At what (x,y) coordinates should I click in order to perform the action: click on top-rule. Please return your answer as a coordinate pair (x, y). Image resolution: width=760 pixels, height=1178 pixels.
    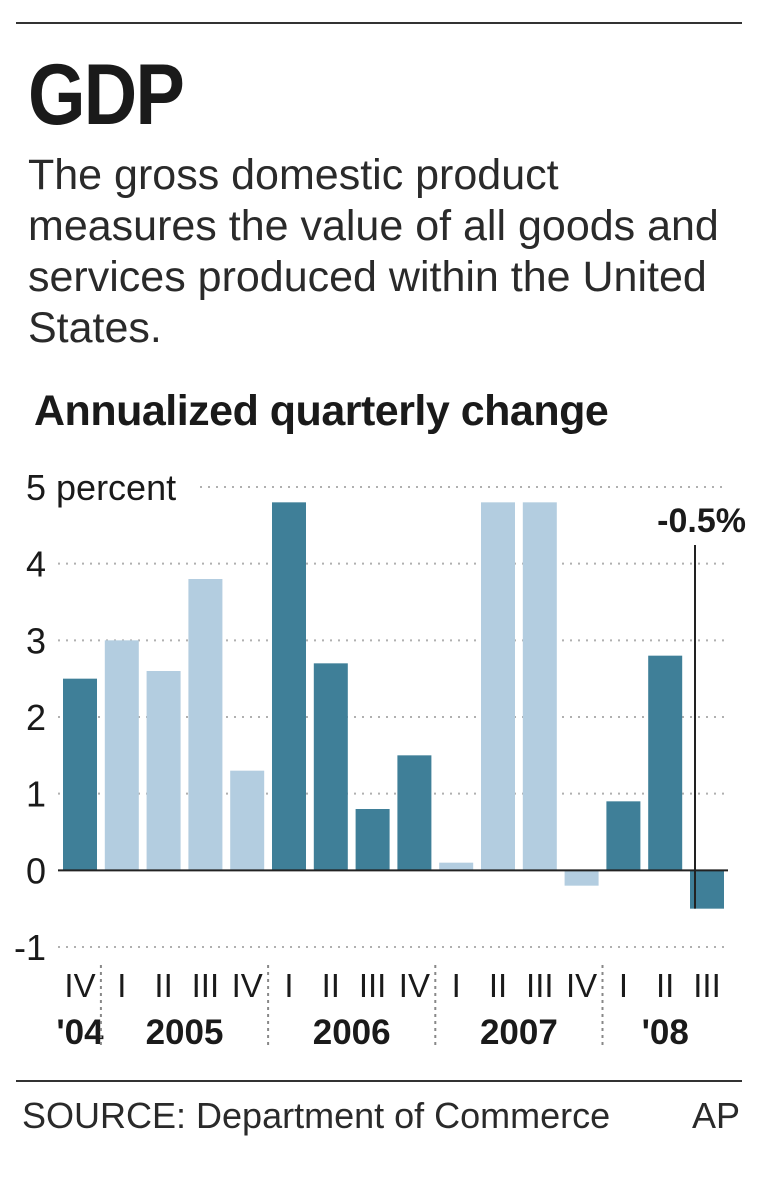
    Looking at the image, I should click on (379, 23).